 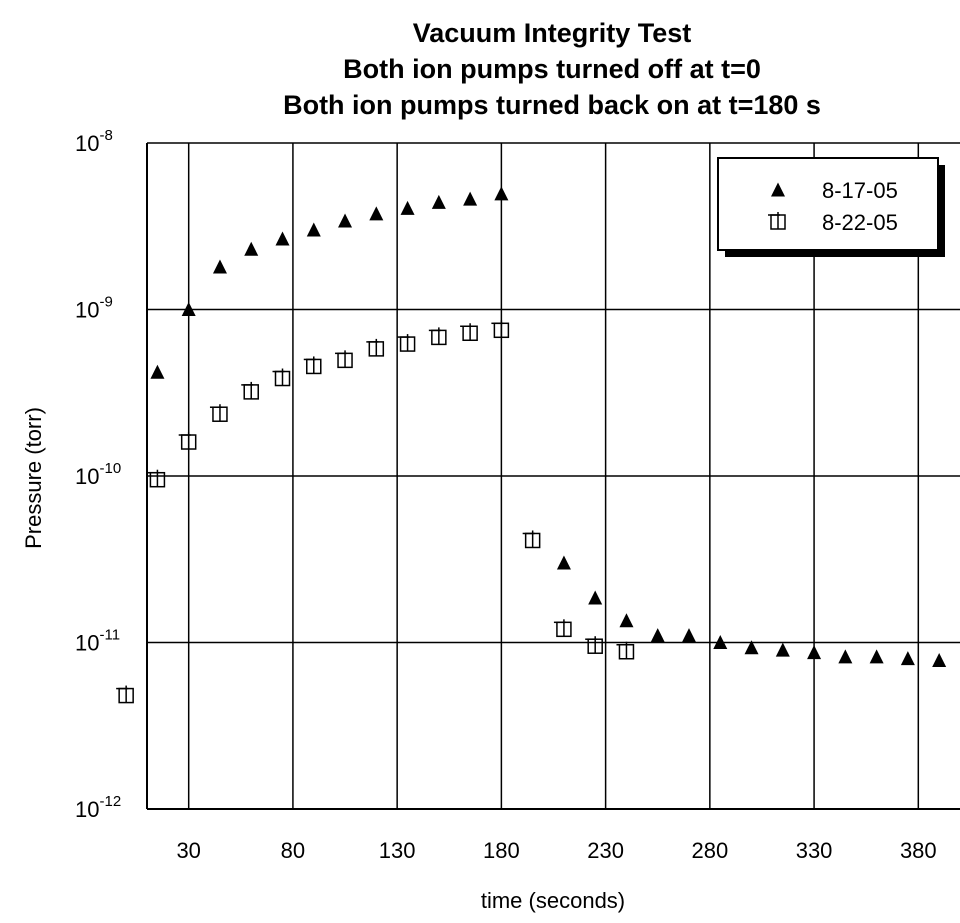 I want to click on chart-title-line-1: Vacuum Integrity Test, so click(x=552, y=33).